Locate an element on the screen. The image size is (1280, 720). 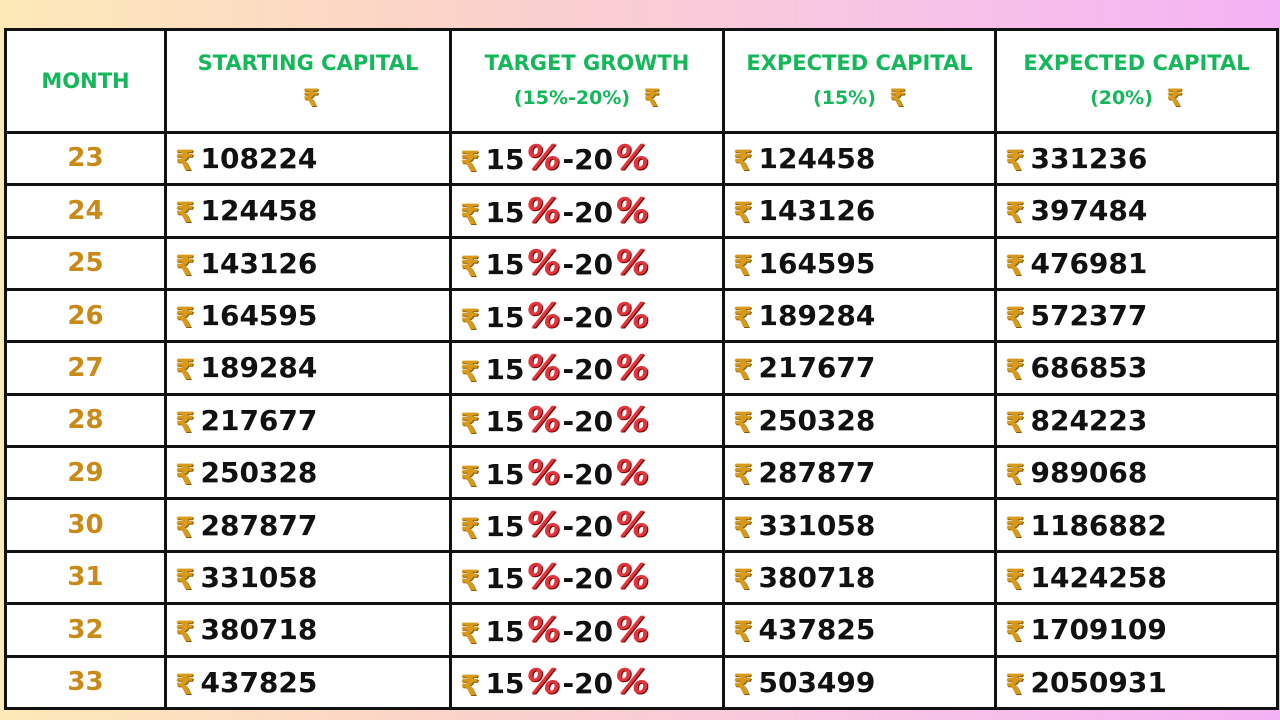
starting-capital-value: 380718 is located at coordinates (259, 630).